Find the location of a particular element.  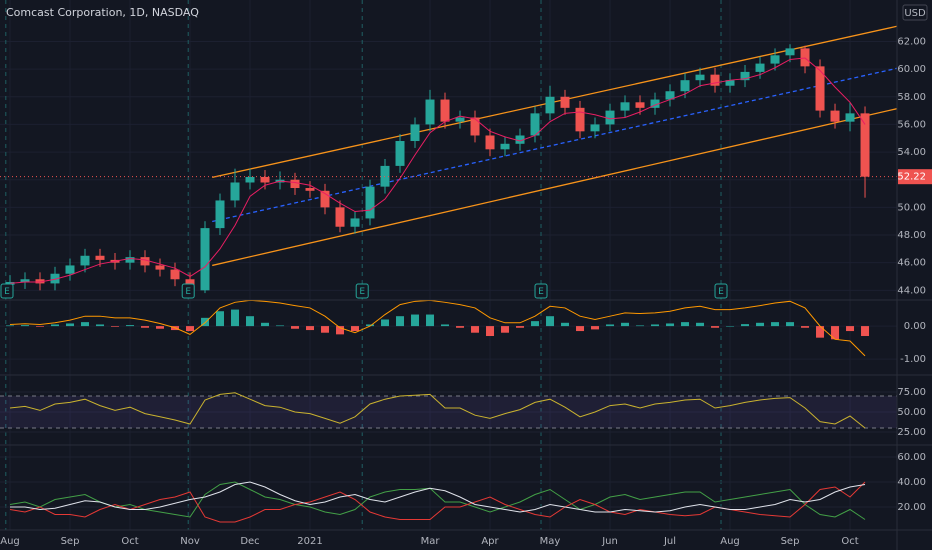

x-tick-label: Nov is located at coordinates (190, 541).